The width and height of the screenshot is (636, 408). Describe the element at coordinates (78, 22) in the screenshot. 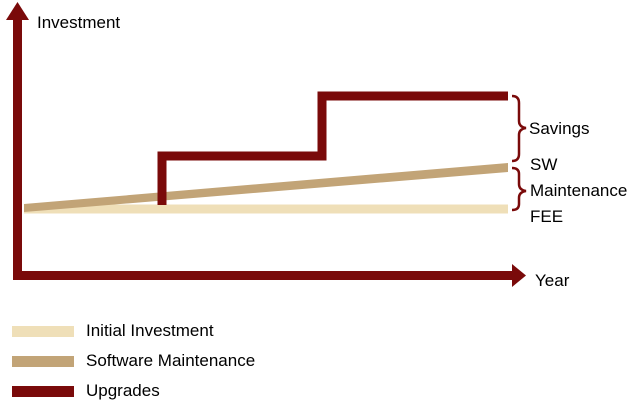

I see `y-axis-label: Investment` at that location.